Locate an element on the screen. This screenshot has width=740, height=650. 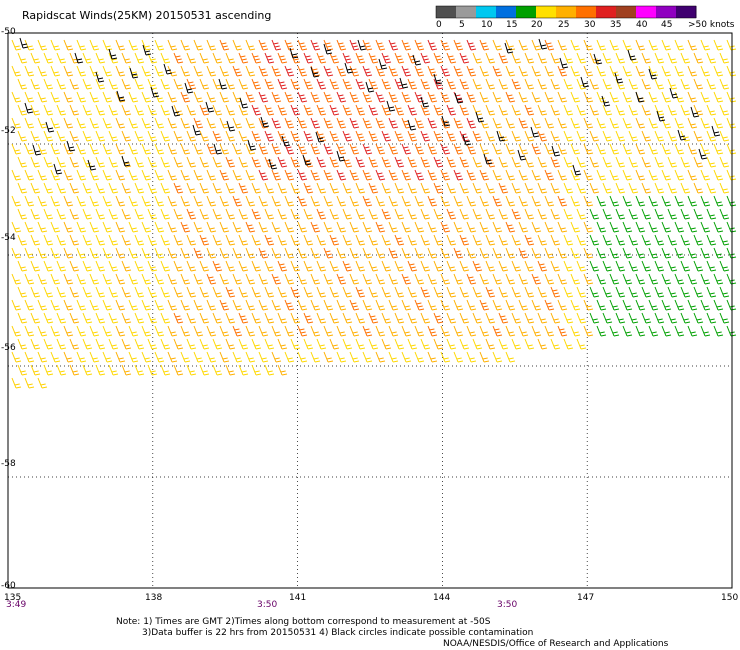
time-label: 3:49 is located at coordinates (16, 605).